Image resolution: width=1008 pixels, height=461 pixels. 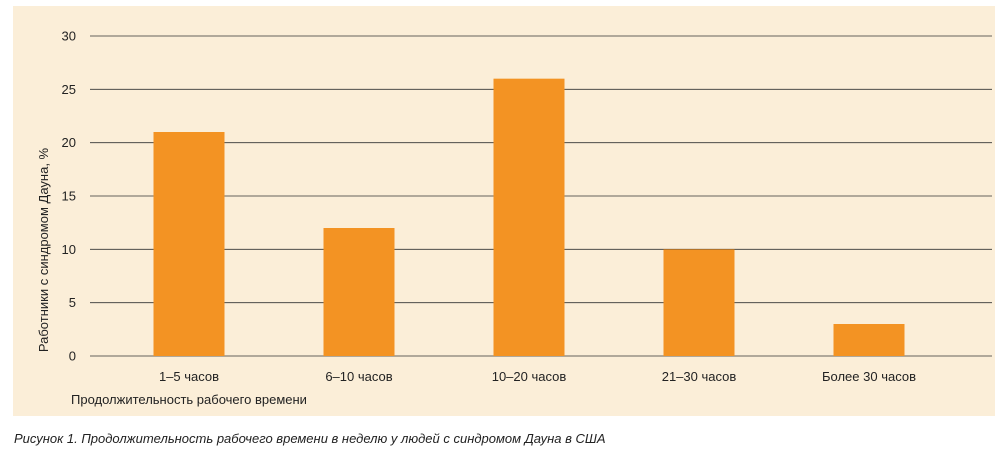 What do you see at coordinates (699, 376) in the screenshot?
I see `x-tick-label: 21–30 часов` at bounding box center [699, 376].